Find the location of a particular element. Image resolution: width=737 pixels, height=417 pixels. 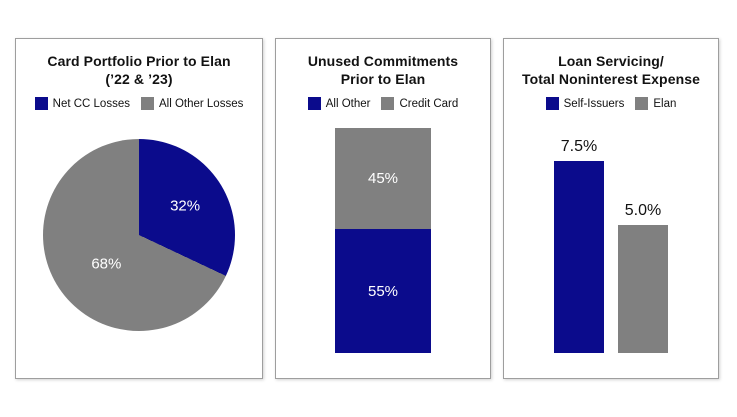

legend-label: Net CC Losses is located at coordinates (91, 103).